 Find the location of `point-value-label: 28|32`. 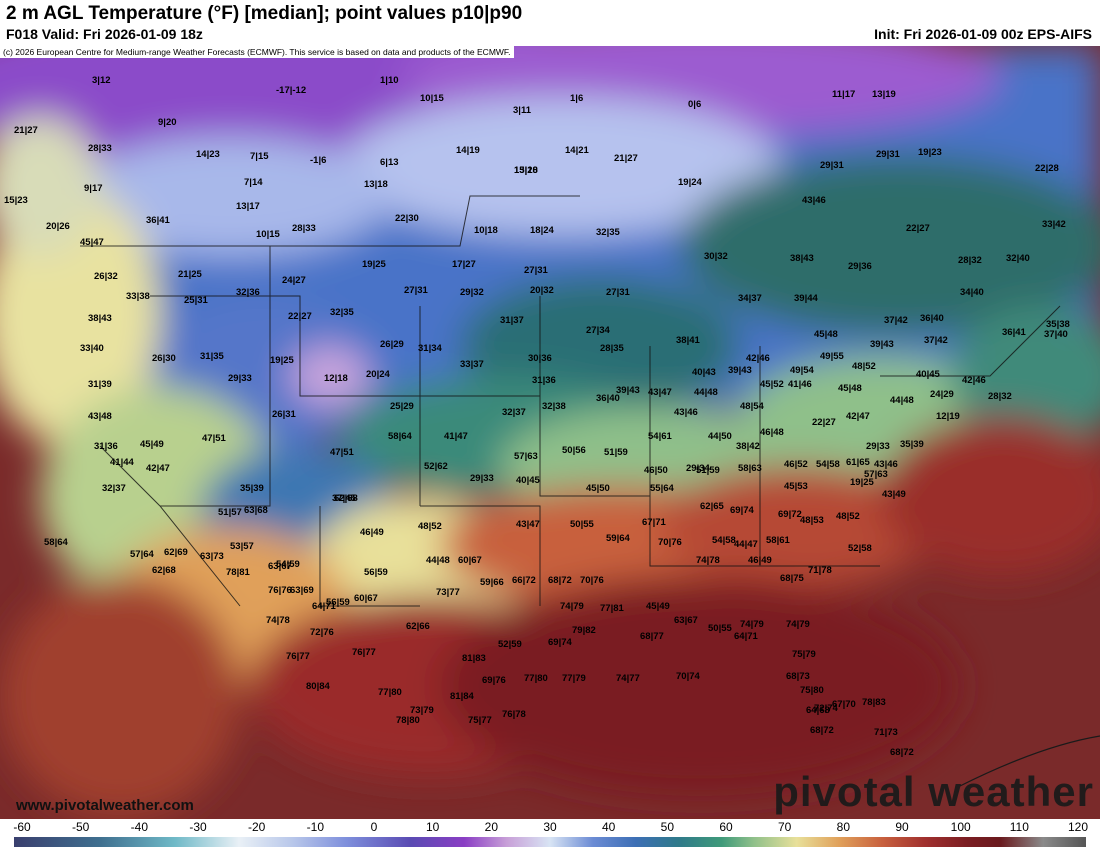

point-value-label: 28|32 is located at coordinates (970, 260).